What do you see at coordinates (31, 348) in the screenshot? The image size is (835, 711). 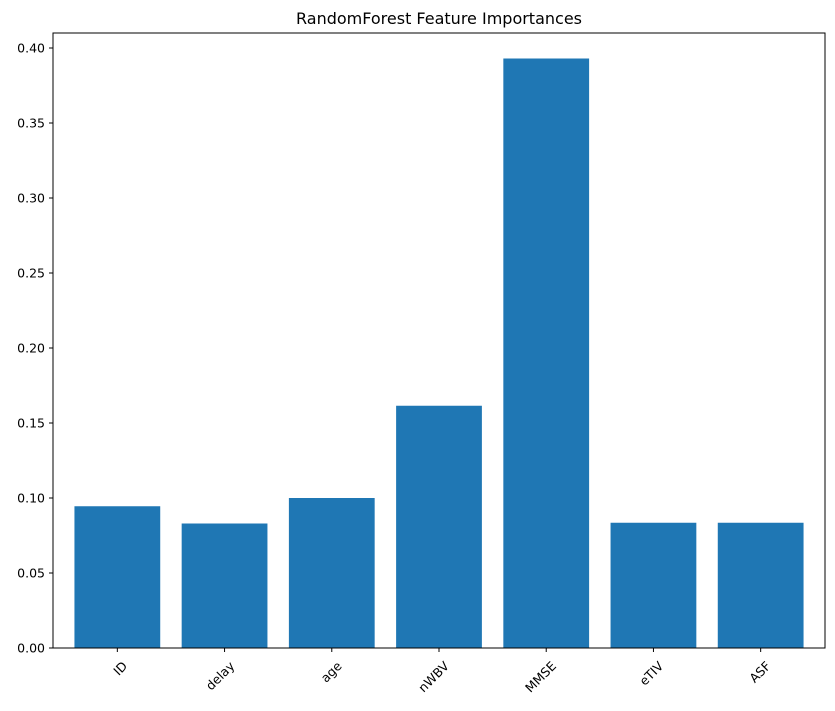 I see `y-tick-label: 0.20` at bounding box center [31, 348].